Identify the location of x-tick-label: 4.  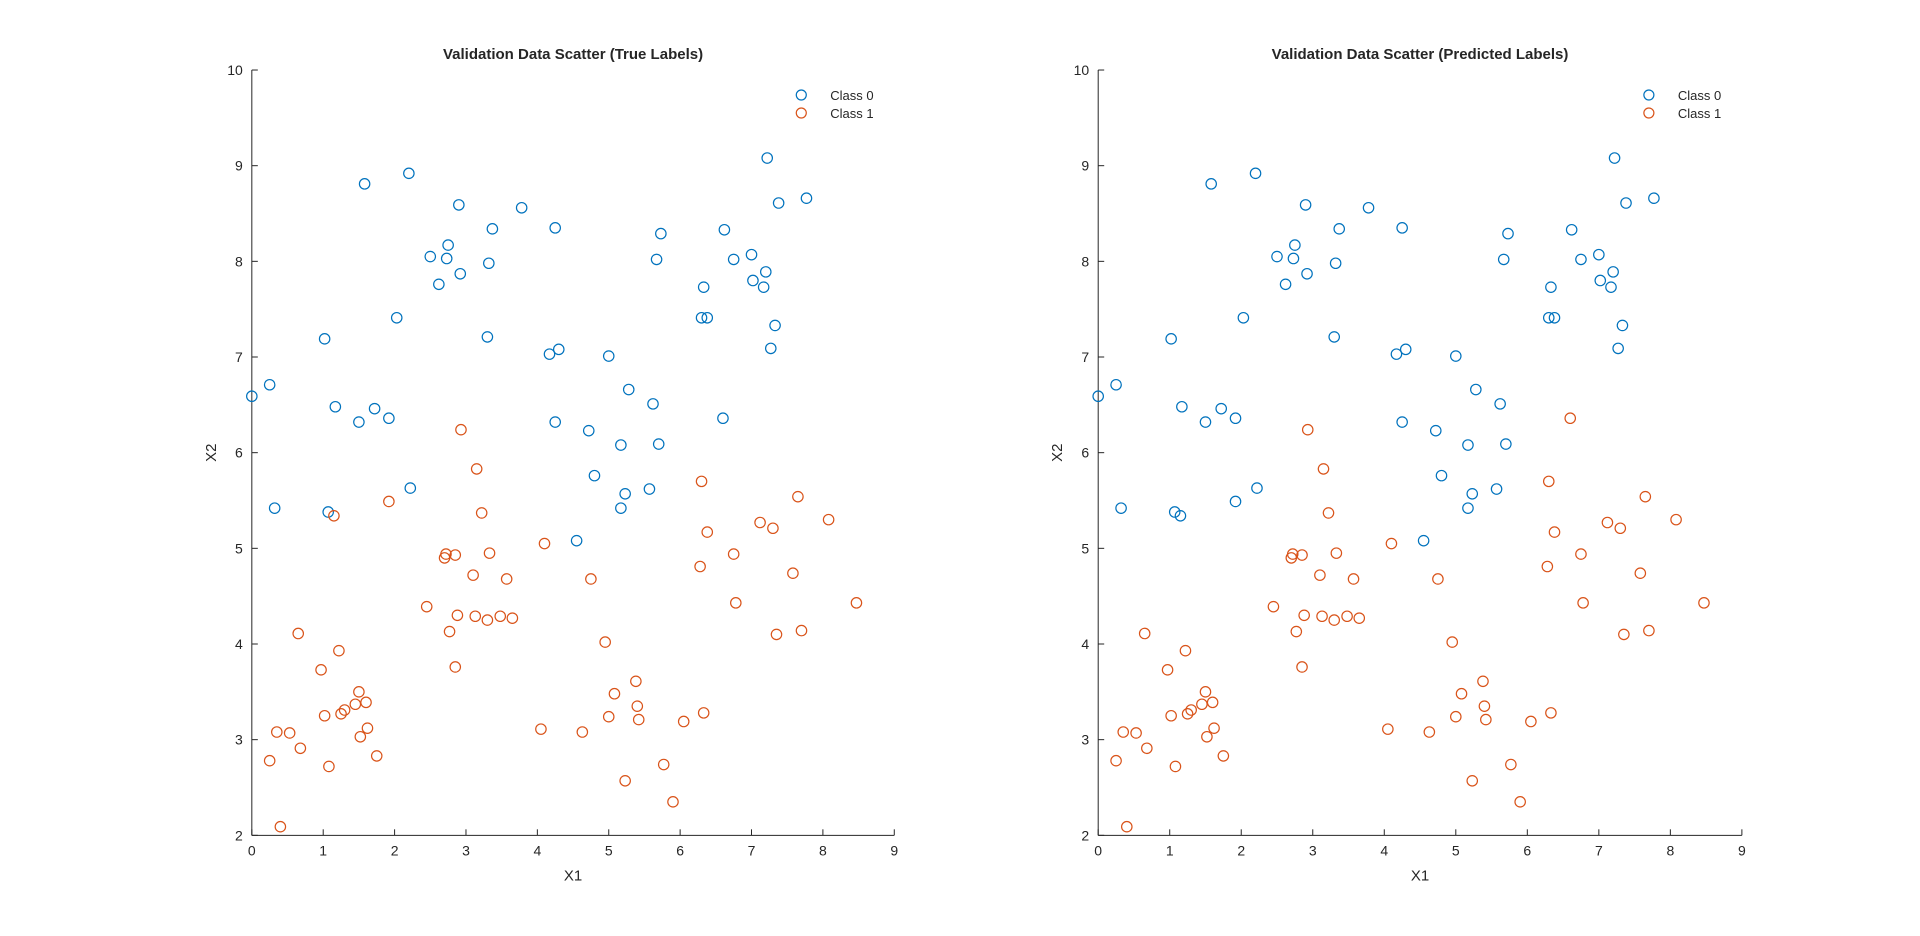
(537, 850).